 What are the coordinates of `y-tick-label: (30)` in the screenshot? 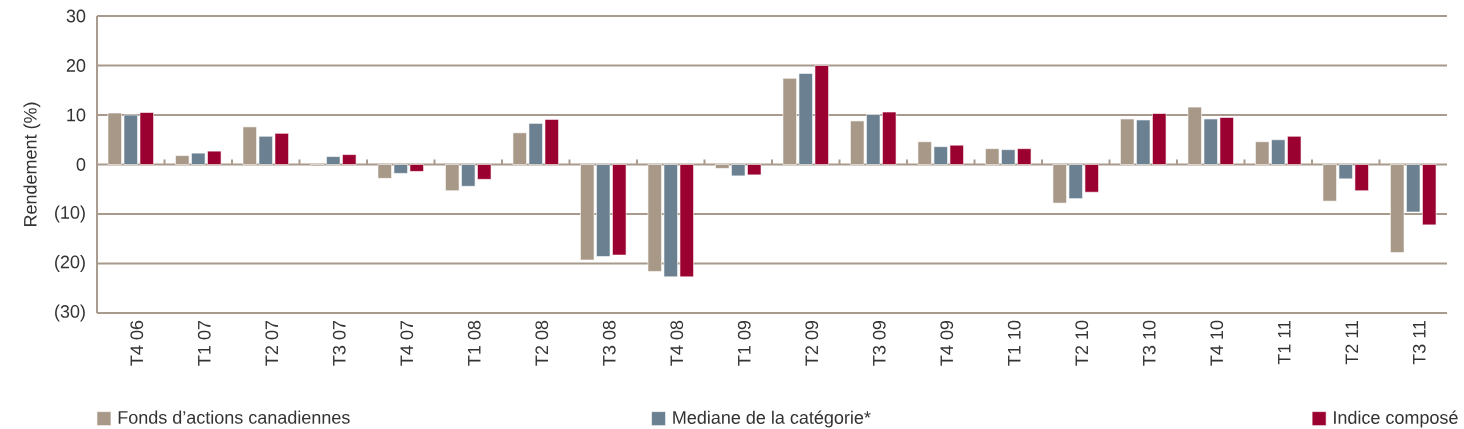 It's located at (70, 313).